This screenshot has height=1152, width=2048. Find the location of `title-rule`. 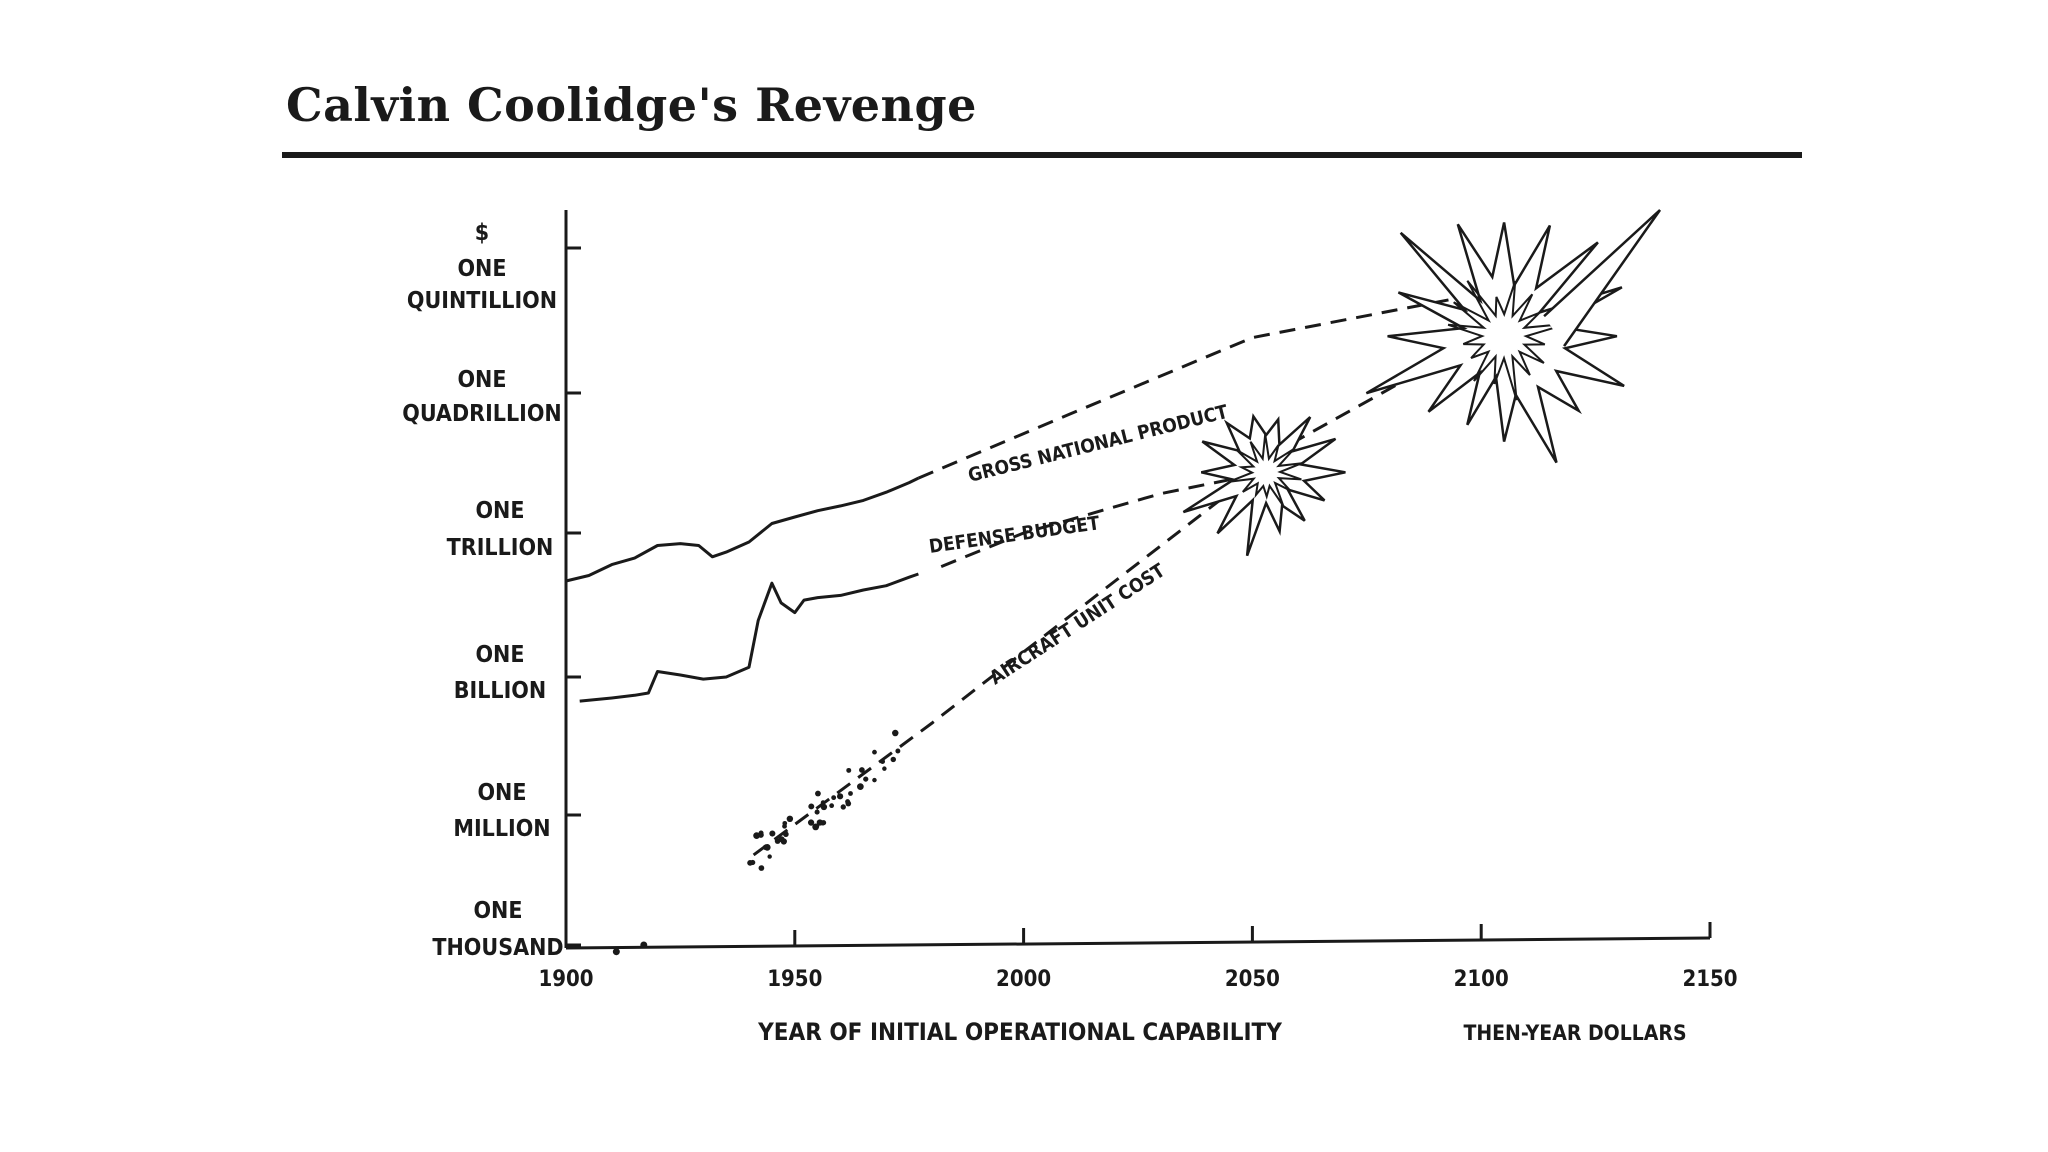

title-rule is located at coordinates (1042, 155).